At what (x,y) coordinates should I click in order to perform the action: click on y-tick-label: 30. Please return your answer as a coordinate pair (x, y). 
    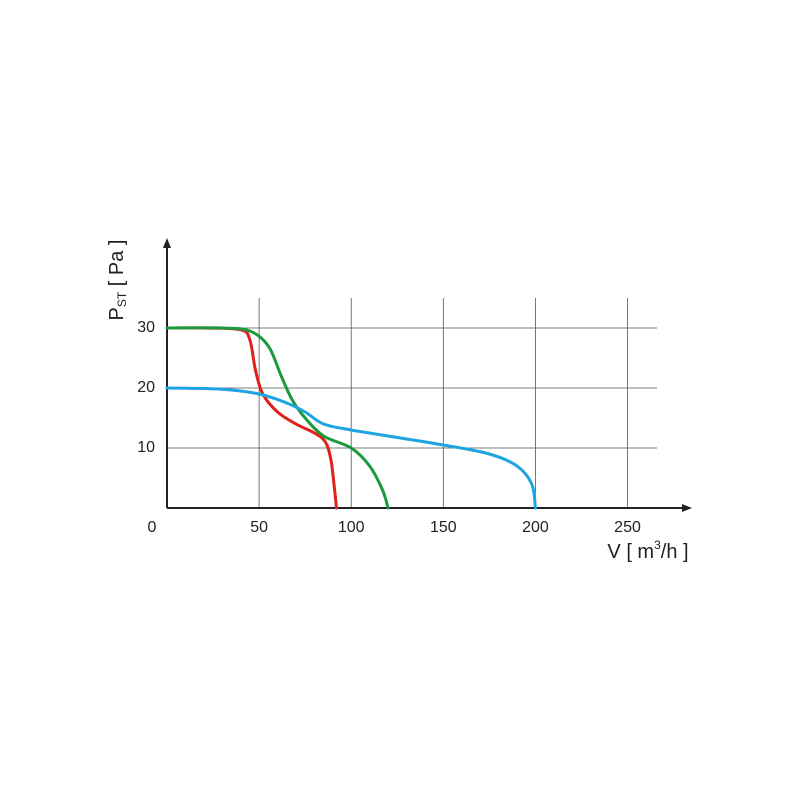
    Looking at the image, I should click on (146, 327).